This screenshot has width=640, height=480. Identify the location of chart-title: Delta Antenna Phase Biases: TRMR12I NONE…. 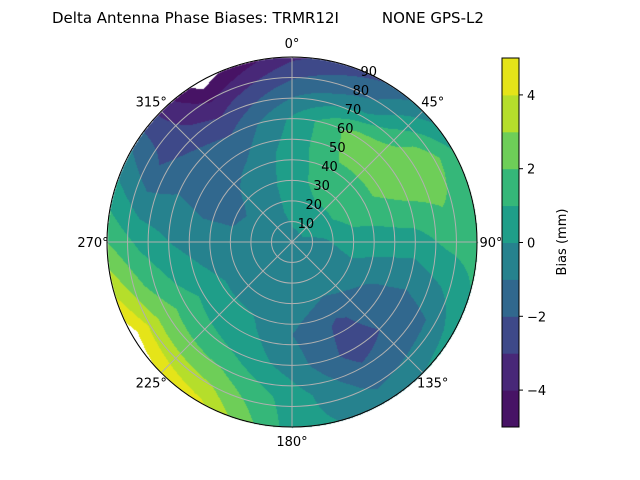
(268, 18).